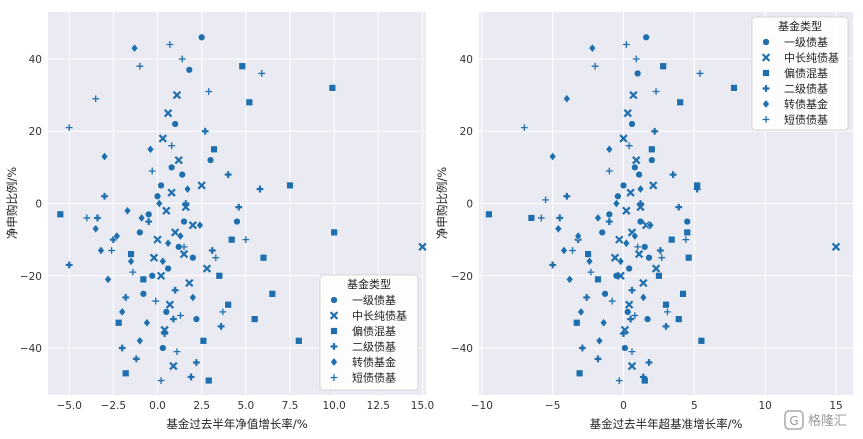 The image size is (863, 439). I want to click on legend-title: 基金类型, so click(369, 284).